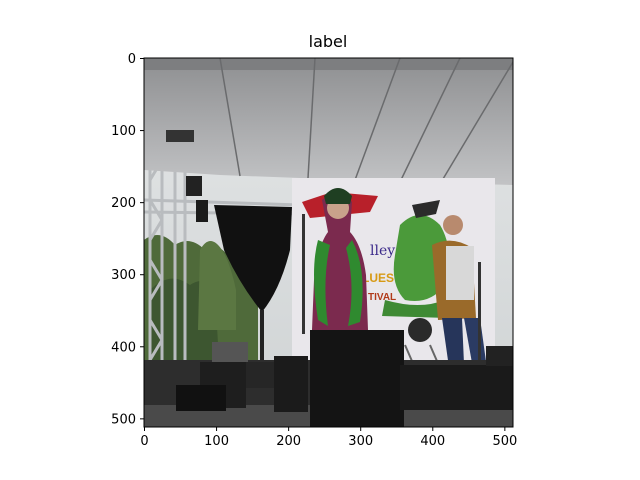  What do you see at coordinates (360, 441) in the screenshot?
I see `x-tick-label: 300` at bounding box center [360, 441].